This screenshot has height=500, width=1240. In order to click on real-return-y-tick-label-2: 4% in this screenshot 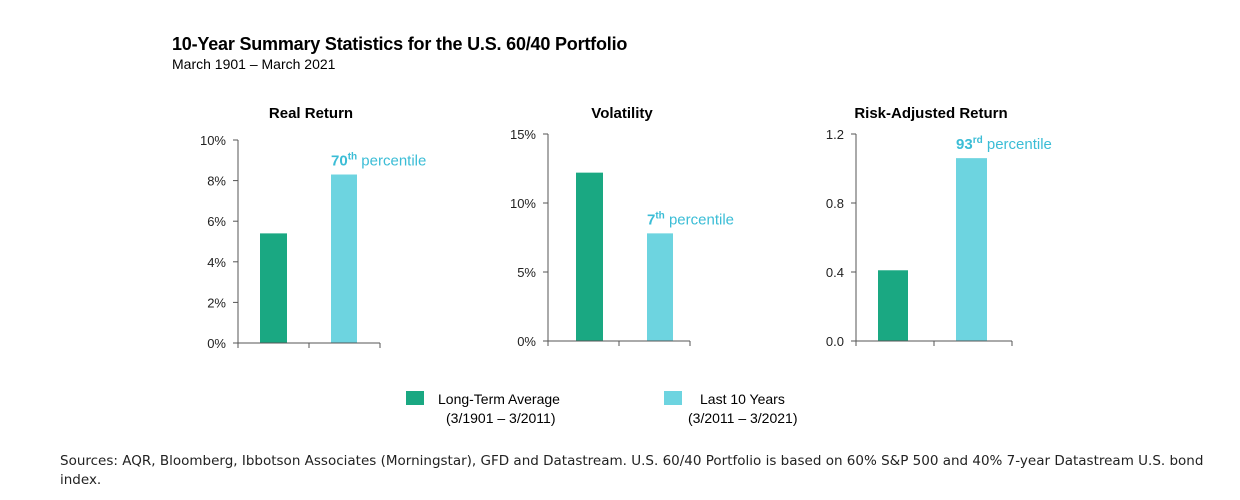, I will do `click(216, 262)`.